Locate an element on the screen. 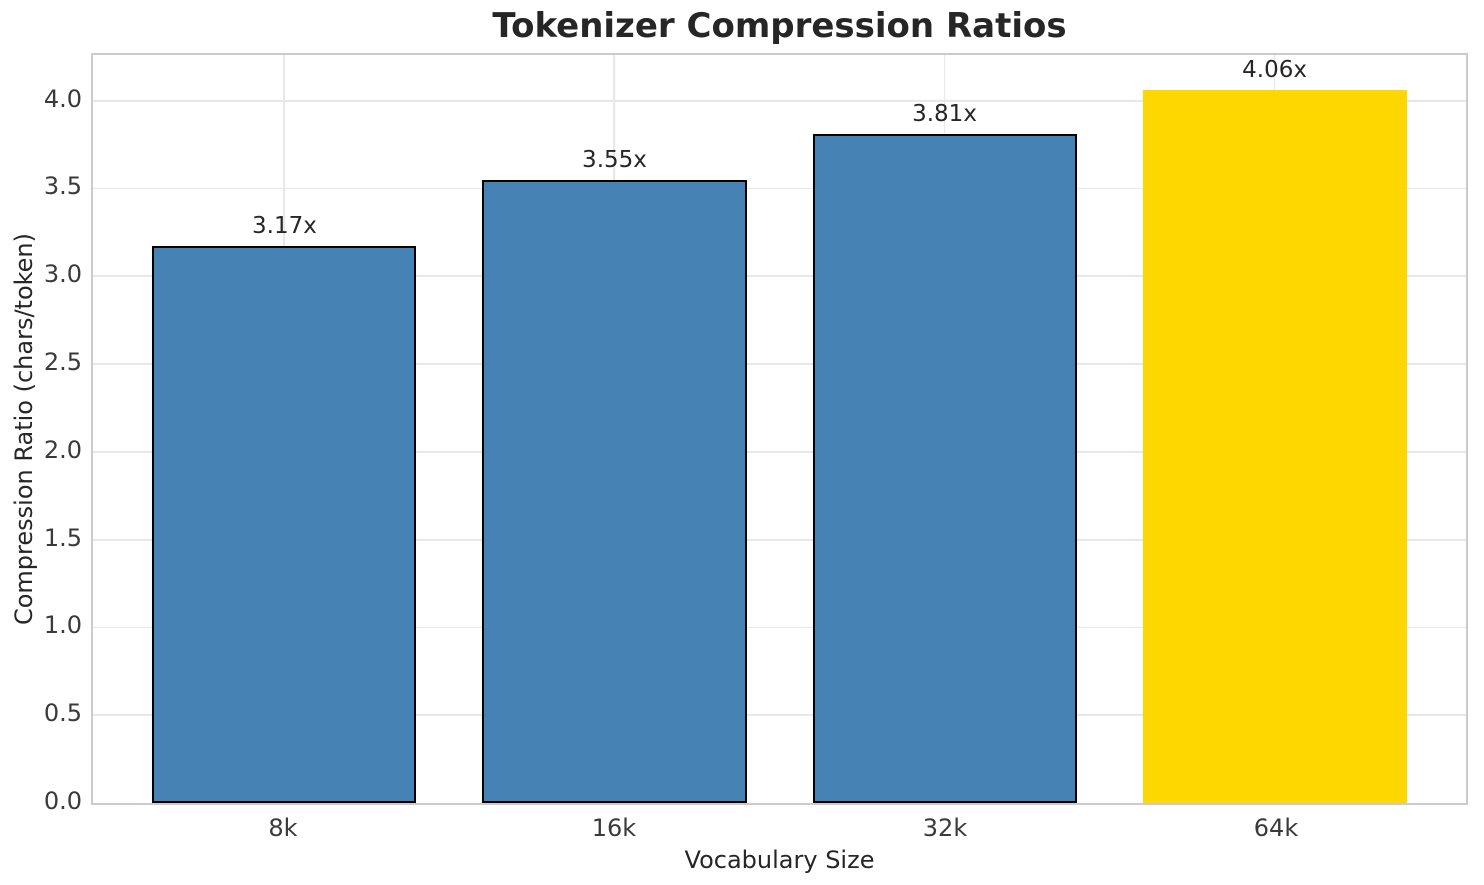 Image resolution: width=1484 pixels, height=885 pixels. bar-8k is located at coordinates (284, 524).